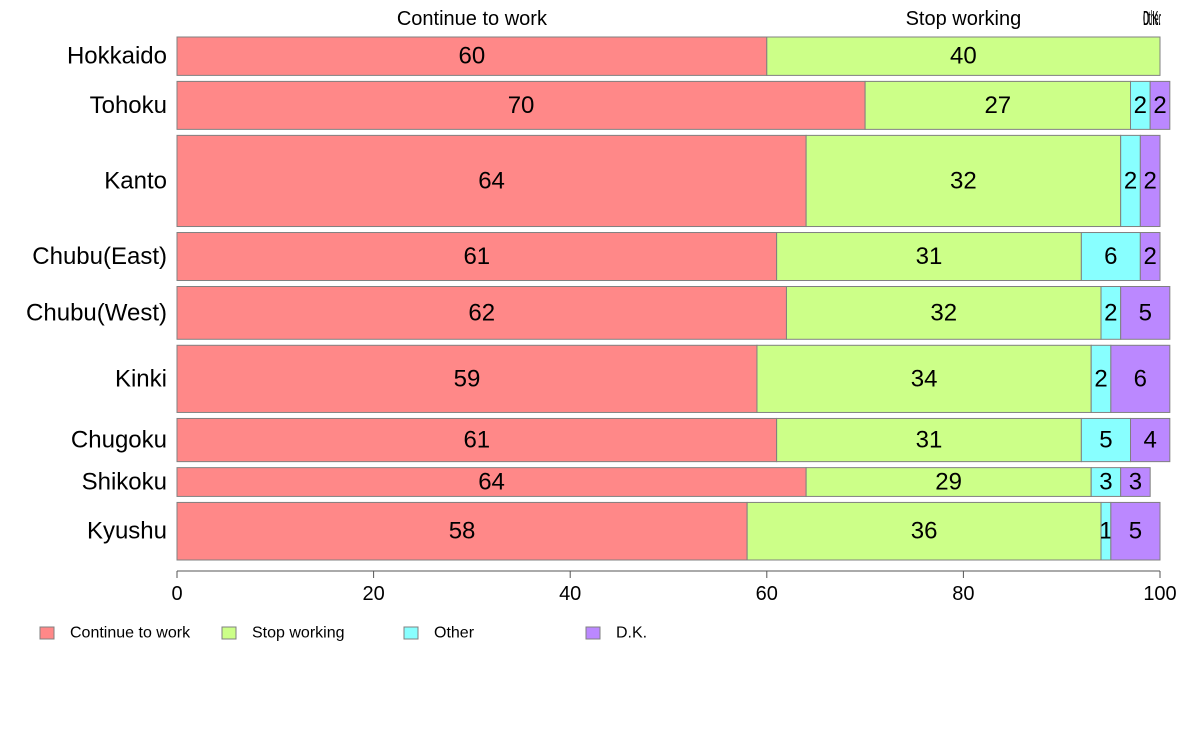 The height and width of the screenshot is (736, 1188). What do you see at coordinates (176, 594) in the screenshot?
I see `x-tick-label: 0` at bounding box center [176, 594].